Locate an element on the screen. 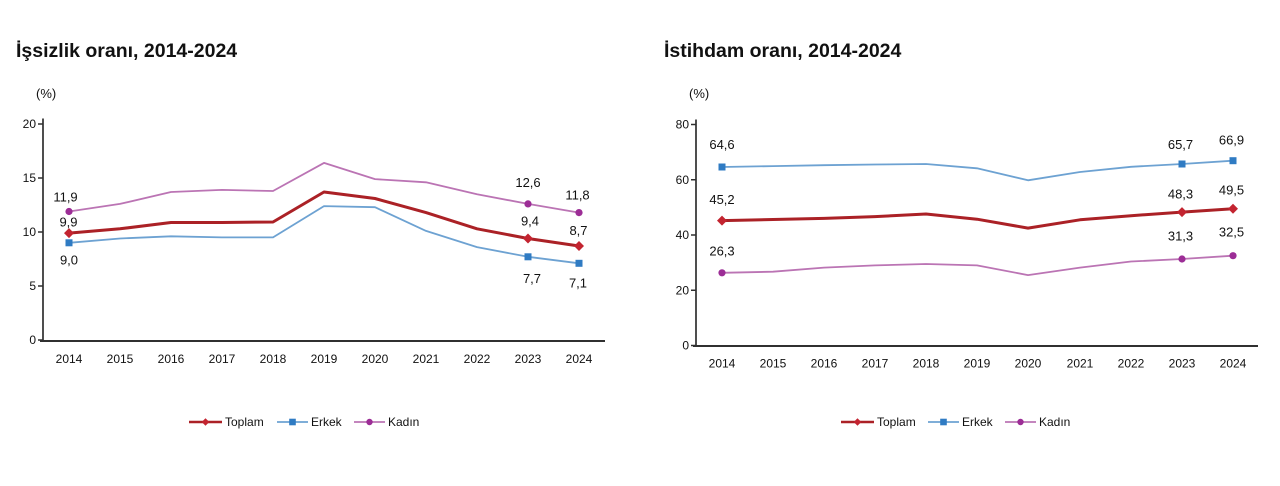 The image size is (1280, 486). svg-text: 64,6 is located at coordinates (721, 144).